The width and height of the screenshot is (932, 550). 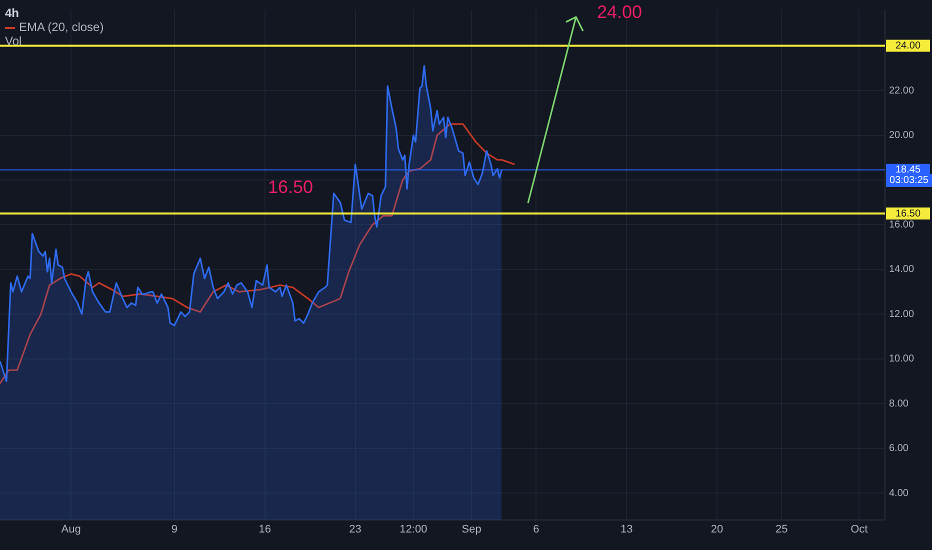 I want to click on annotation: 24.00, so click(x=619, y=12).